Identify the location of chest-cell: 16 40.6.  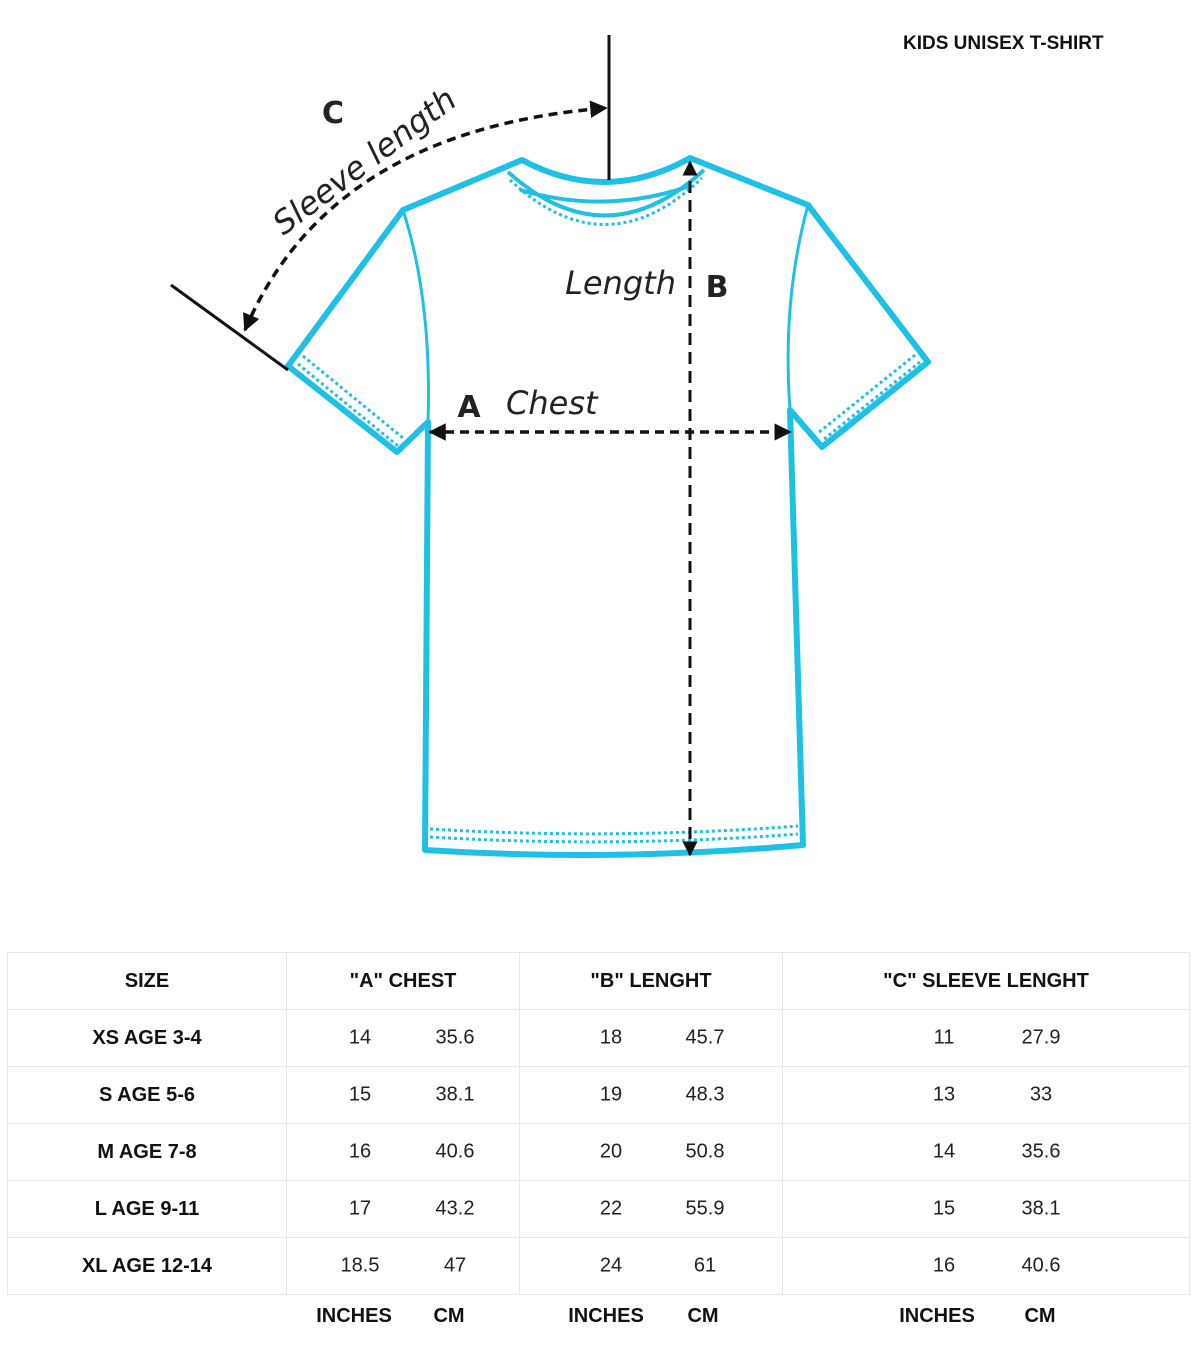
(402, 1152).